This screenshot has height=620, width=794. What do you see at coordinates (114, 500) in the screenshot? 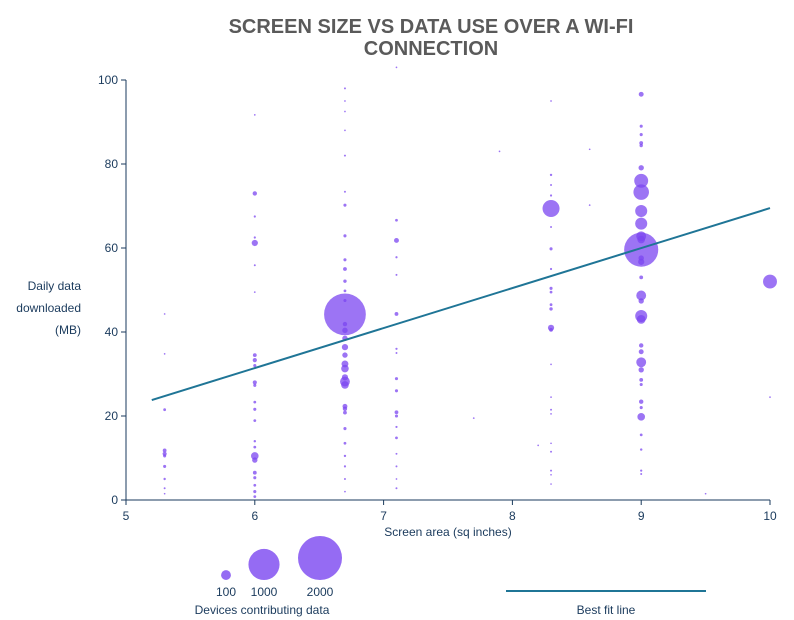
I see `y-tick-label: 0` at bounding box center [114, 500].